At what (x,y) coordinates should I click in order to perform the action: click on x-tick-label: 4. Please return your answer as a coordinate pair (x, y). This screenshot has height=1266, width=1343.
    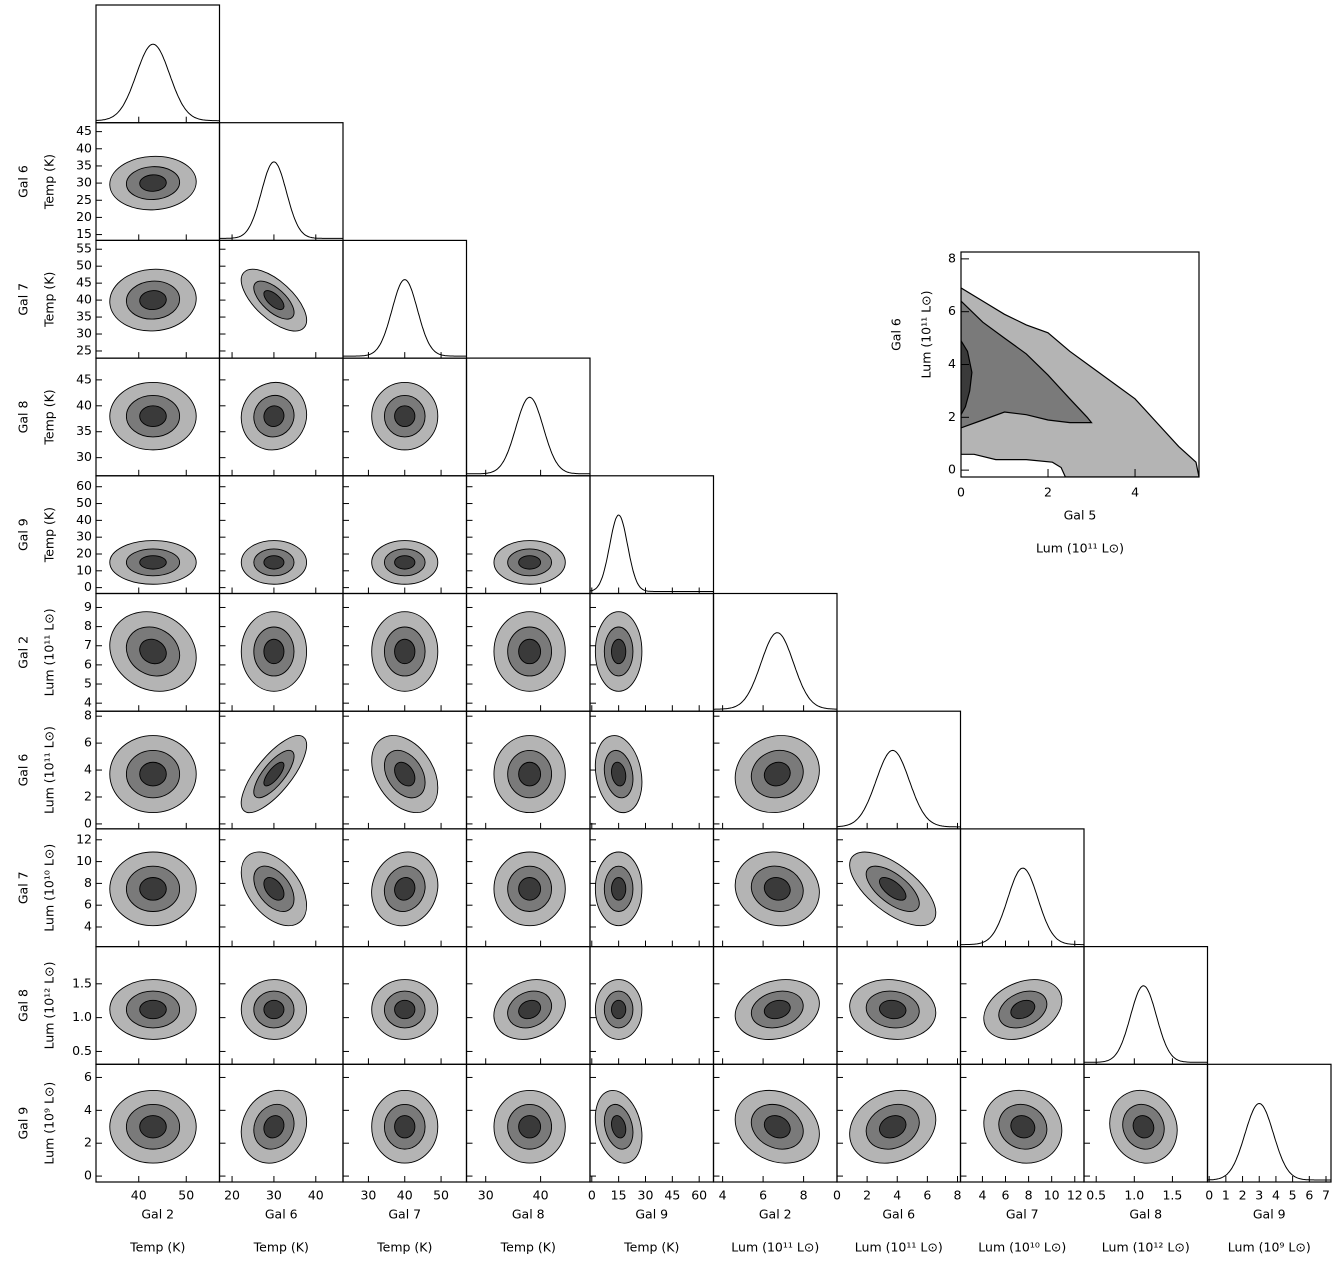
    Looking at the image, I should click on (982, 1195).